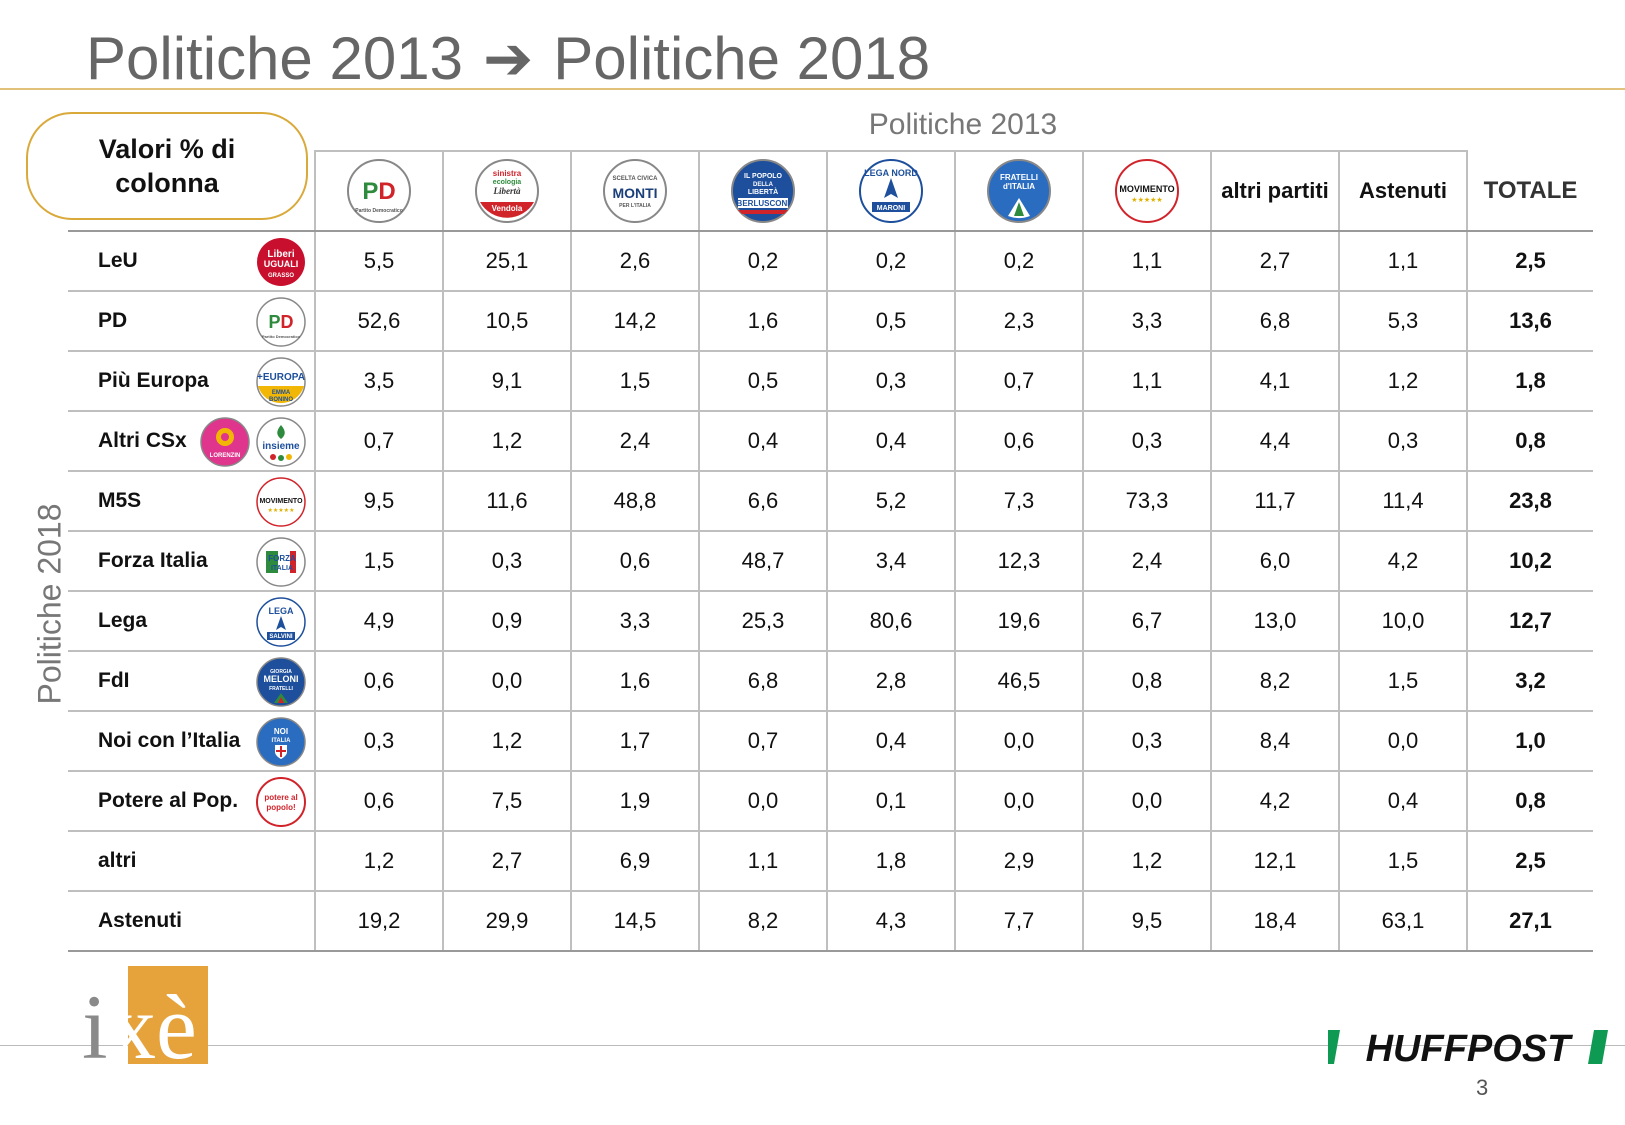 This screenshot has width=1625, height=1125. I want to click on row-label-text: Più Europa, so click(153, 380).